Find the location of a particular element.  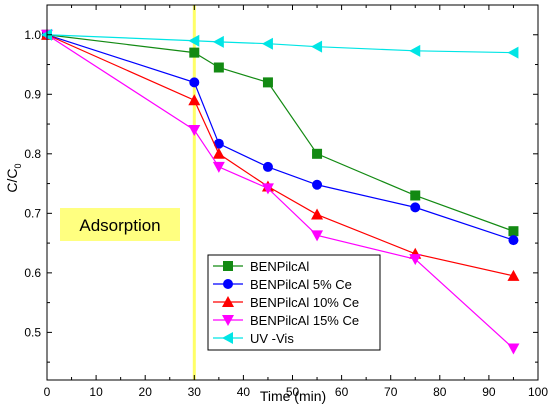

y-tick-label: 0.7 is located at coordinates (32, 213).